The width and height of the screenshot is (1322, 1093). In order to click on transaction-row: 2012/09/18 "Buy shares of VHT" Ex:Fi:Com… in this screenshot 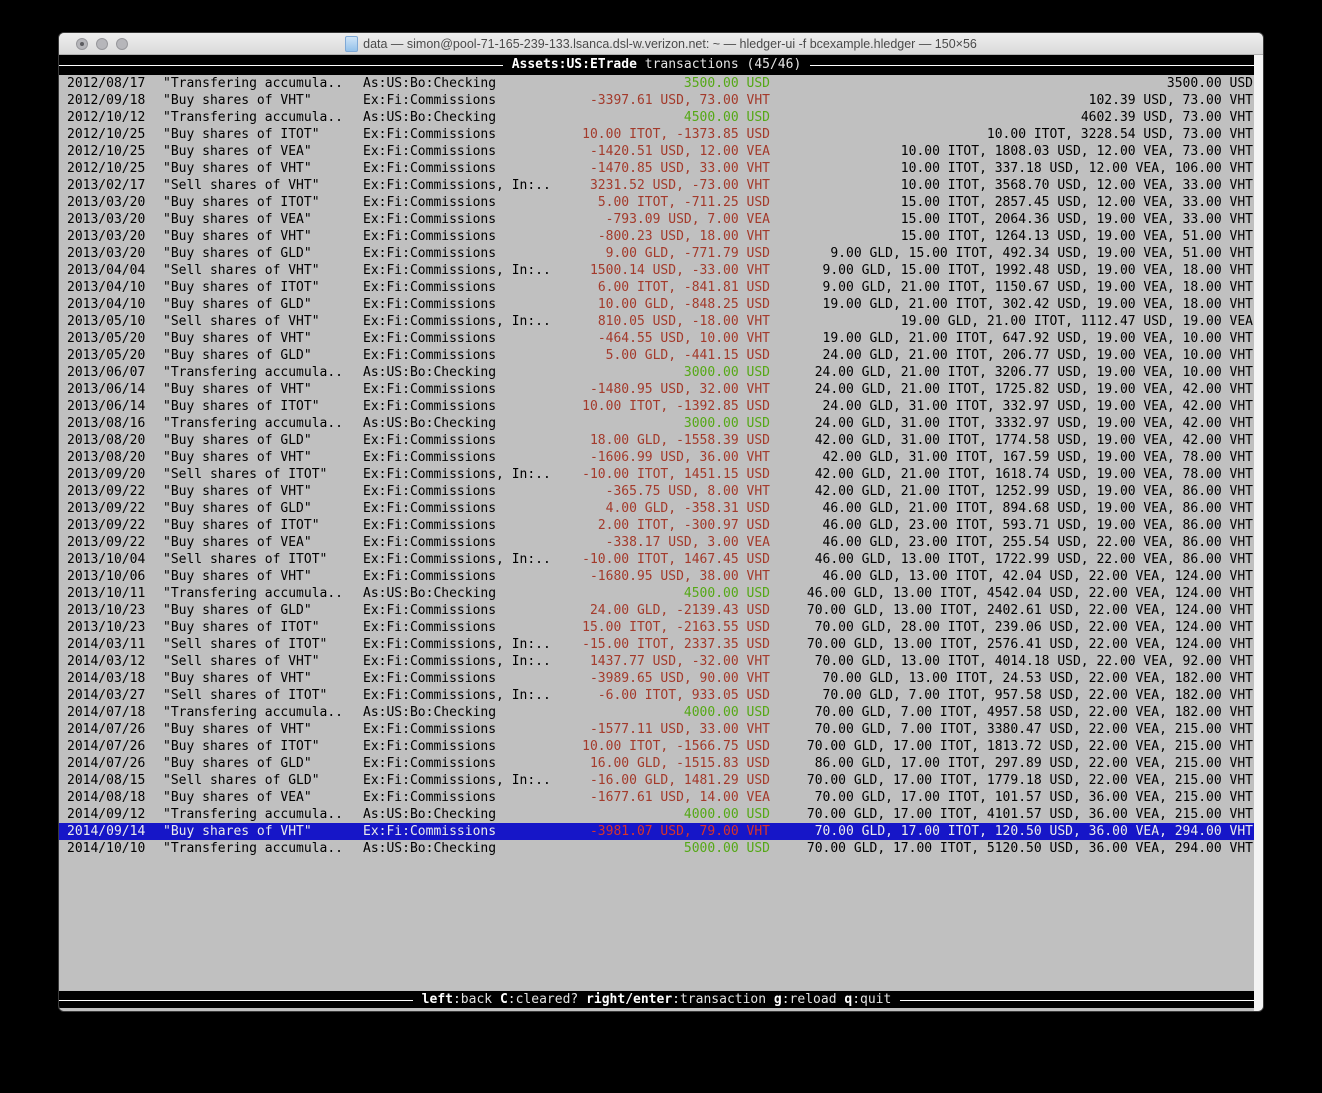, I will do `click(656, 100)`.